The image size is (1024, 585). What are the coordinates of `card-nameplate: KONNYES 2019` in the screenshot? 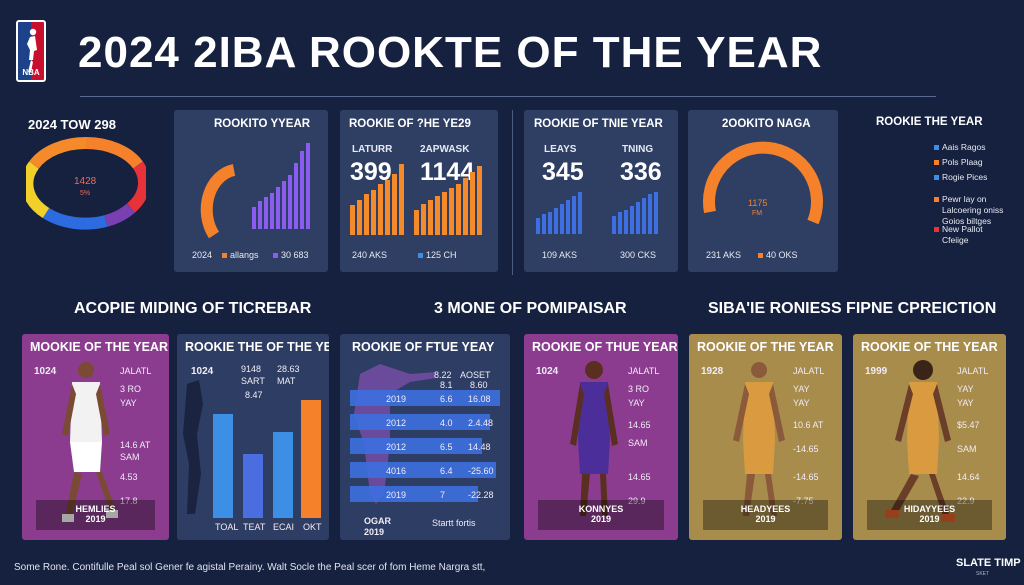 It's located at (601, 515).